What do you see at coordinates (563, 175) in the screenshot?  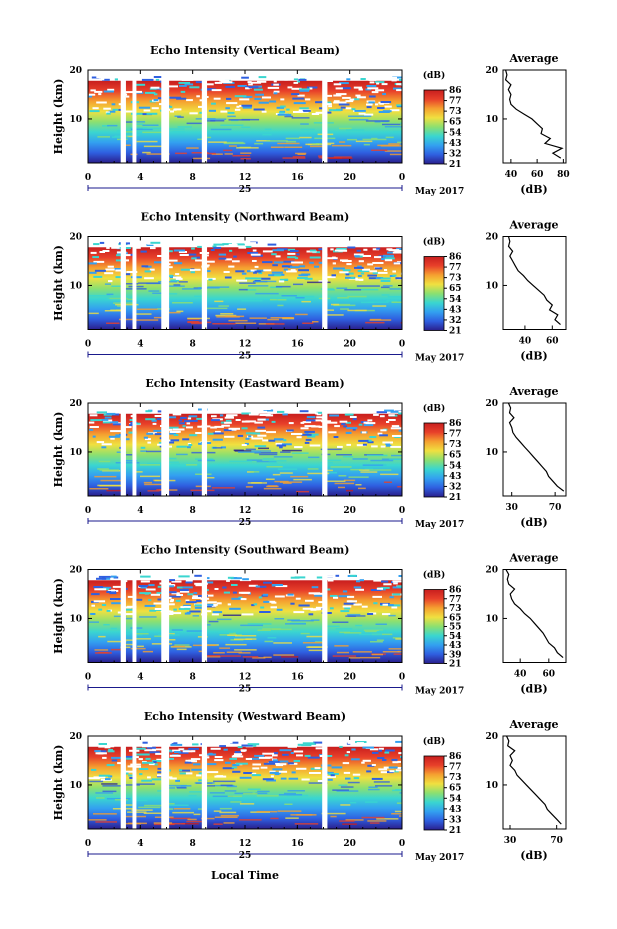 I see `average-x-tick-label: 80` at bounding box center [563, 175].